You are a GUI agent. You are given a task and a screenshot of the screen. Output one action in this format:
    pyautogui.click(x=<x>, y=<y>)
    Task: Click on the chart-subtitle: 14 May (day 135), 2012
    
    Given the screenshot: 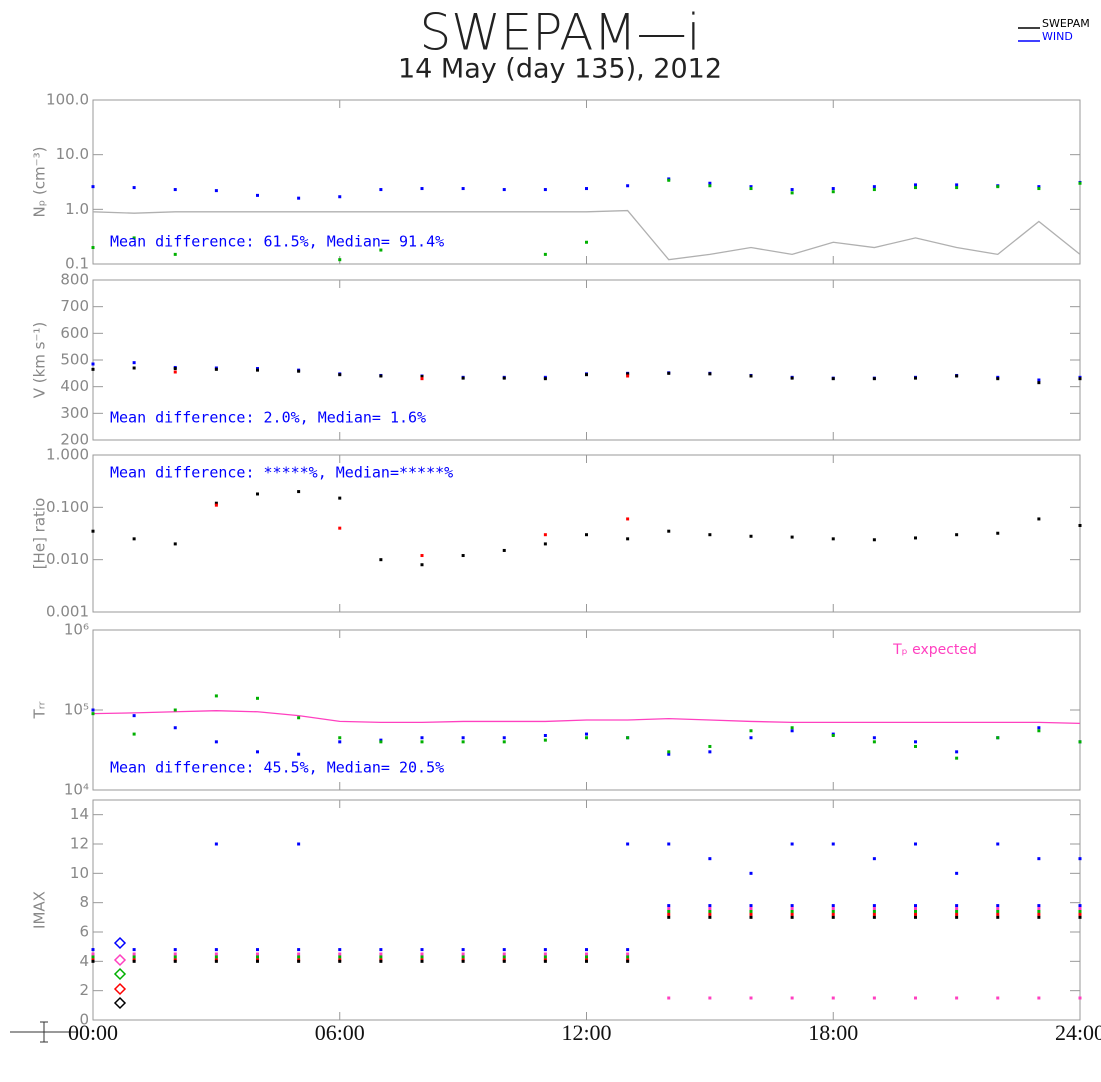 What is the action you would take?
    pyautogui.click(x=560, y=69)
    